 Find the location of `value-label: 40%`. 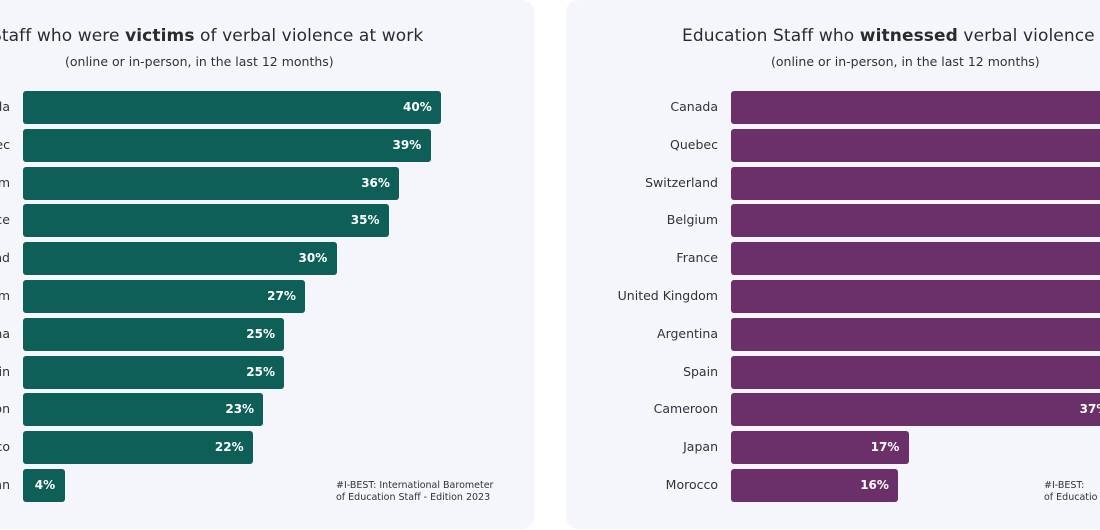

value-label: 40% is located at coordinates (417, 107).